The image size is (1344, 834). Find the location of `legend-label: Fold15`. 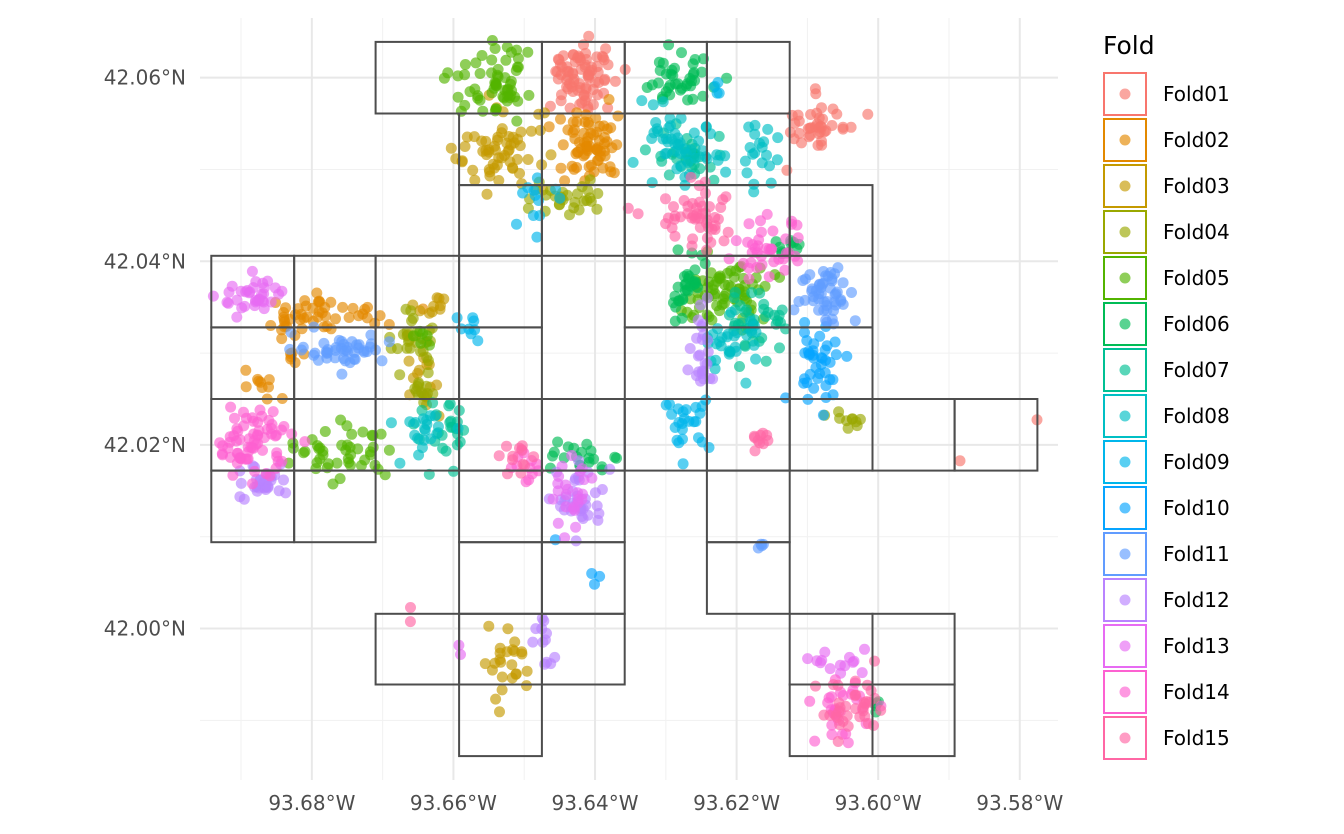

legend-label: Fold15 is located at coordinates (1196, 738).